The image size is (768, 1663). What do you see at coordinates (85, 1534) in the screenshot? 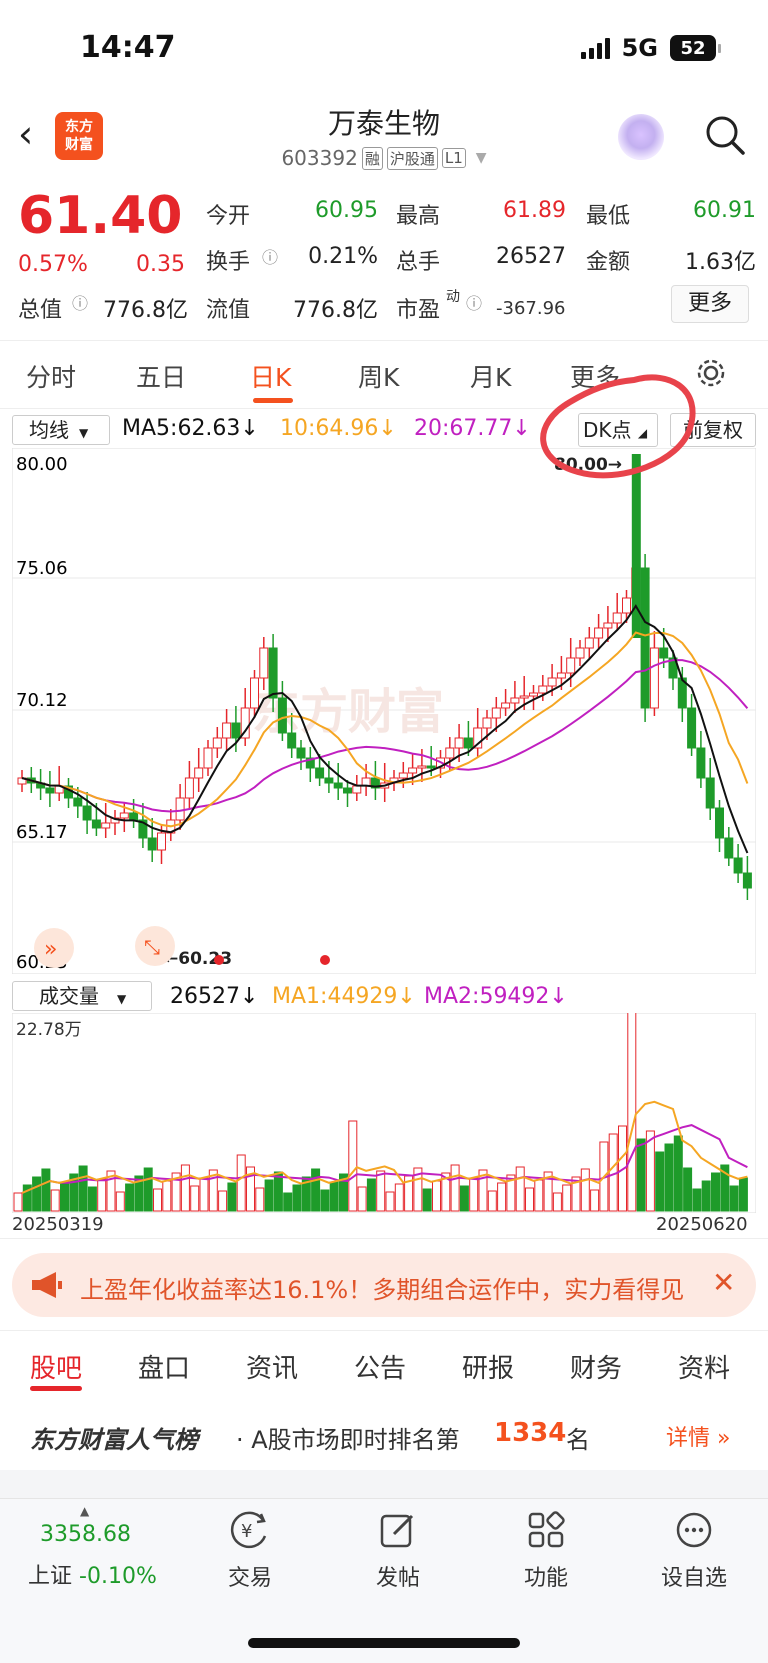
I see `index-value: 3358.68` at bounding box center [85, 1534].